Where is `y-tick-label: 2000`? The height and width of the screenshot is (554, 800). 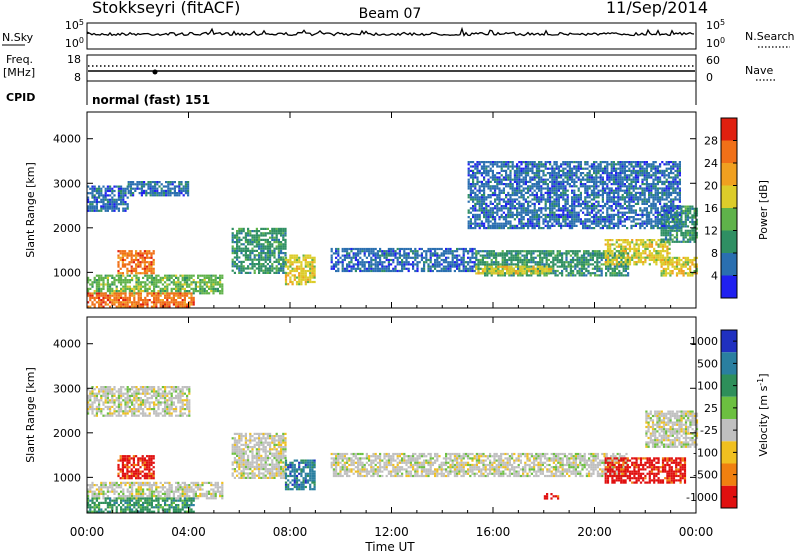 y-tick-label: 2000 is located at coordinates (67, 433).